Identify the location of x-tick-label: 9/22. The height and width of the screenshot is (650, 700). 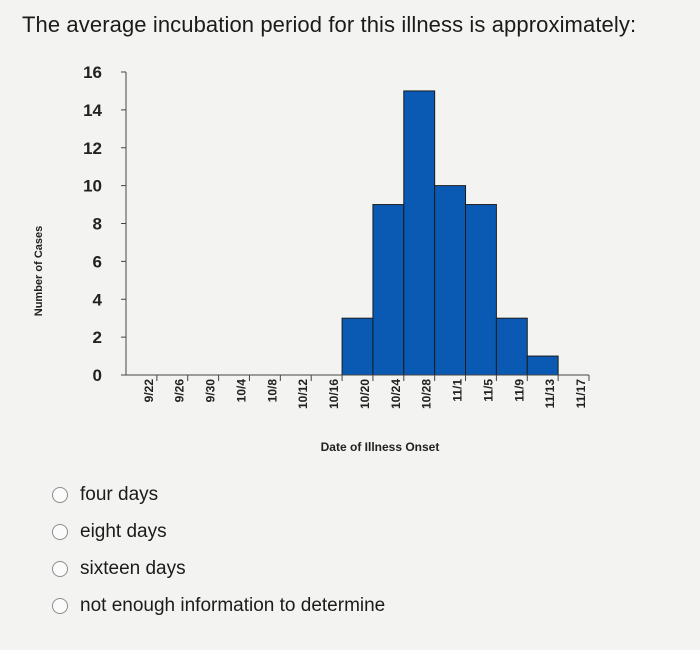
(149, 391).